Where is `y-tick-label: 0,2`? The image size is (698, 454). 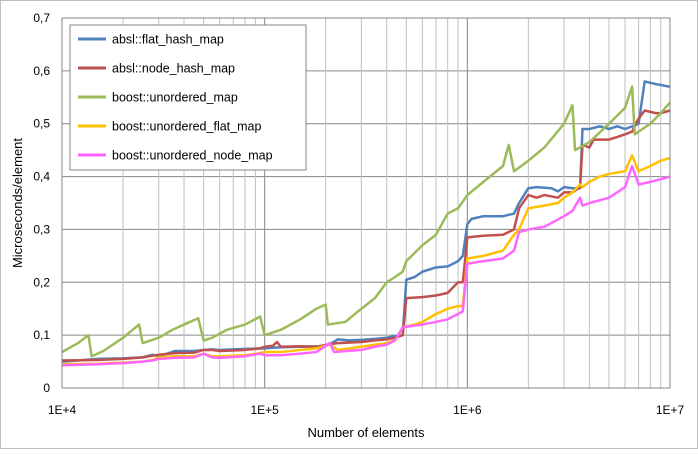 y-tick-label: 0,2 is located at coordinates (41, 282).